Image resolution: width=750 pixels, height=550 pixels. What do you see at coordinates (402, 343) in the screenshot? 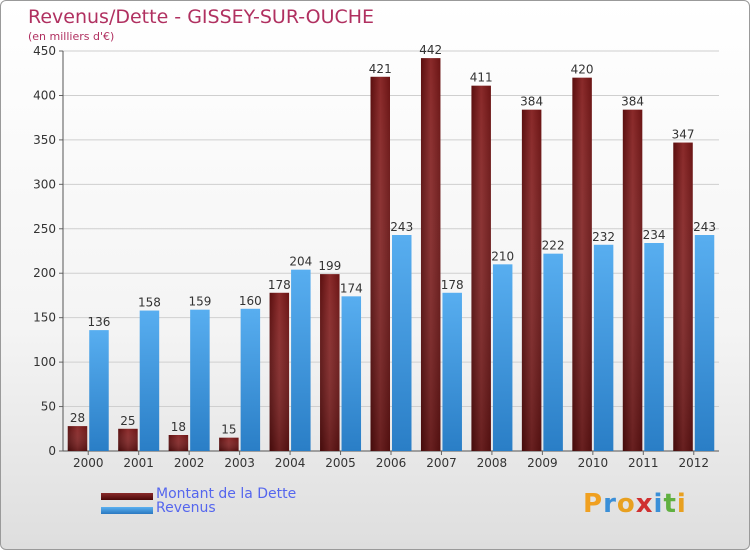
I see `bar-revenue-2006` at bounding box center [402, 343].